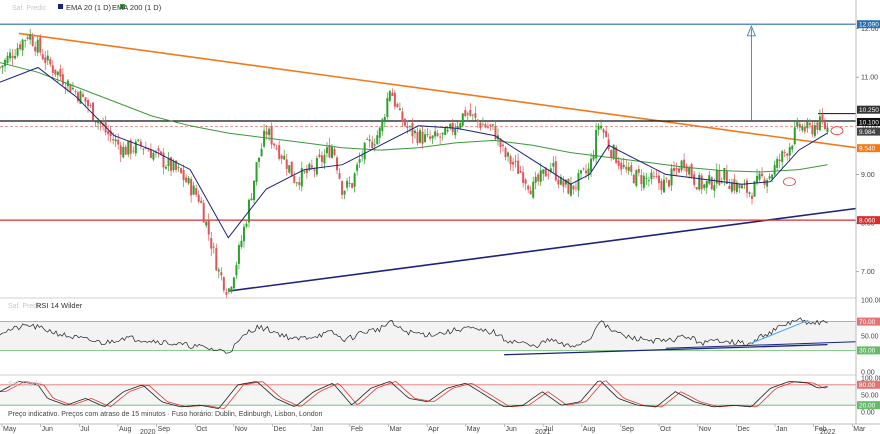 The width and height of the screenshot is (880, 434). Describe the element at coordinates (828, 431) in the screenshot. I see `year-label: 2022` at that location.